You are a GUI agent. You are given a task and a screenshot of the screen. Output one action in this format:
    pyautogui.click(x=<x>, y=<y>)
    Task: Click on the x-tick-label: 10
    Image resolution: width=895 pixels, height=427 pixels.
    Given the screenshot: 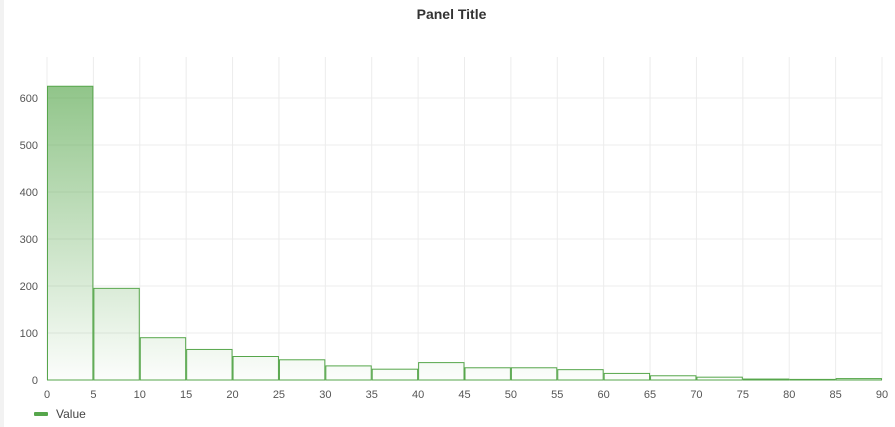 What is the action you would take?
    pyautogui.click(x=140, y=395)
    